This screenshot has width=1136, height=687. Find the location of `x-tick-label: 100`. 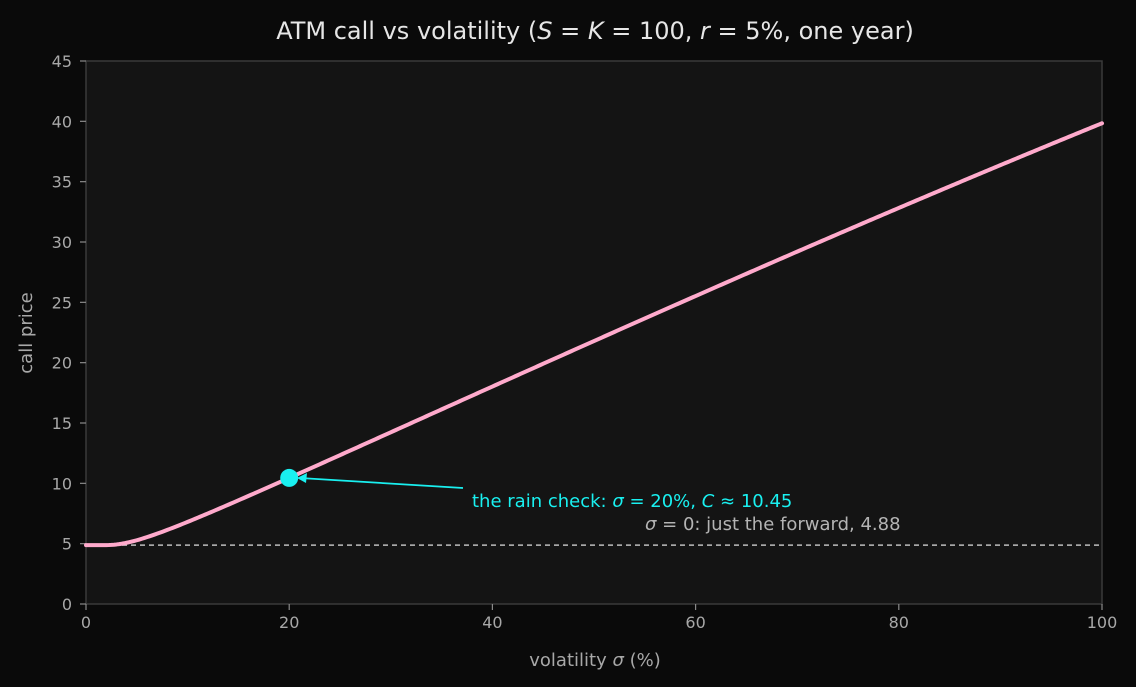

x-tick-label: 100 is located at coordinates (1102, 622).